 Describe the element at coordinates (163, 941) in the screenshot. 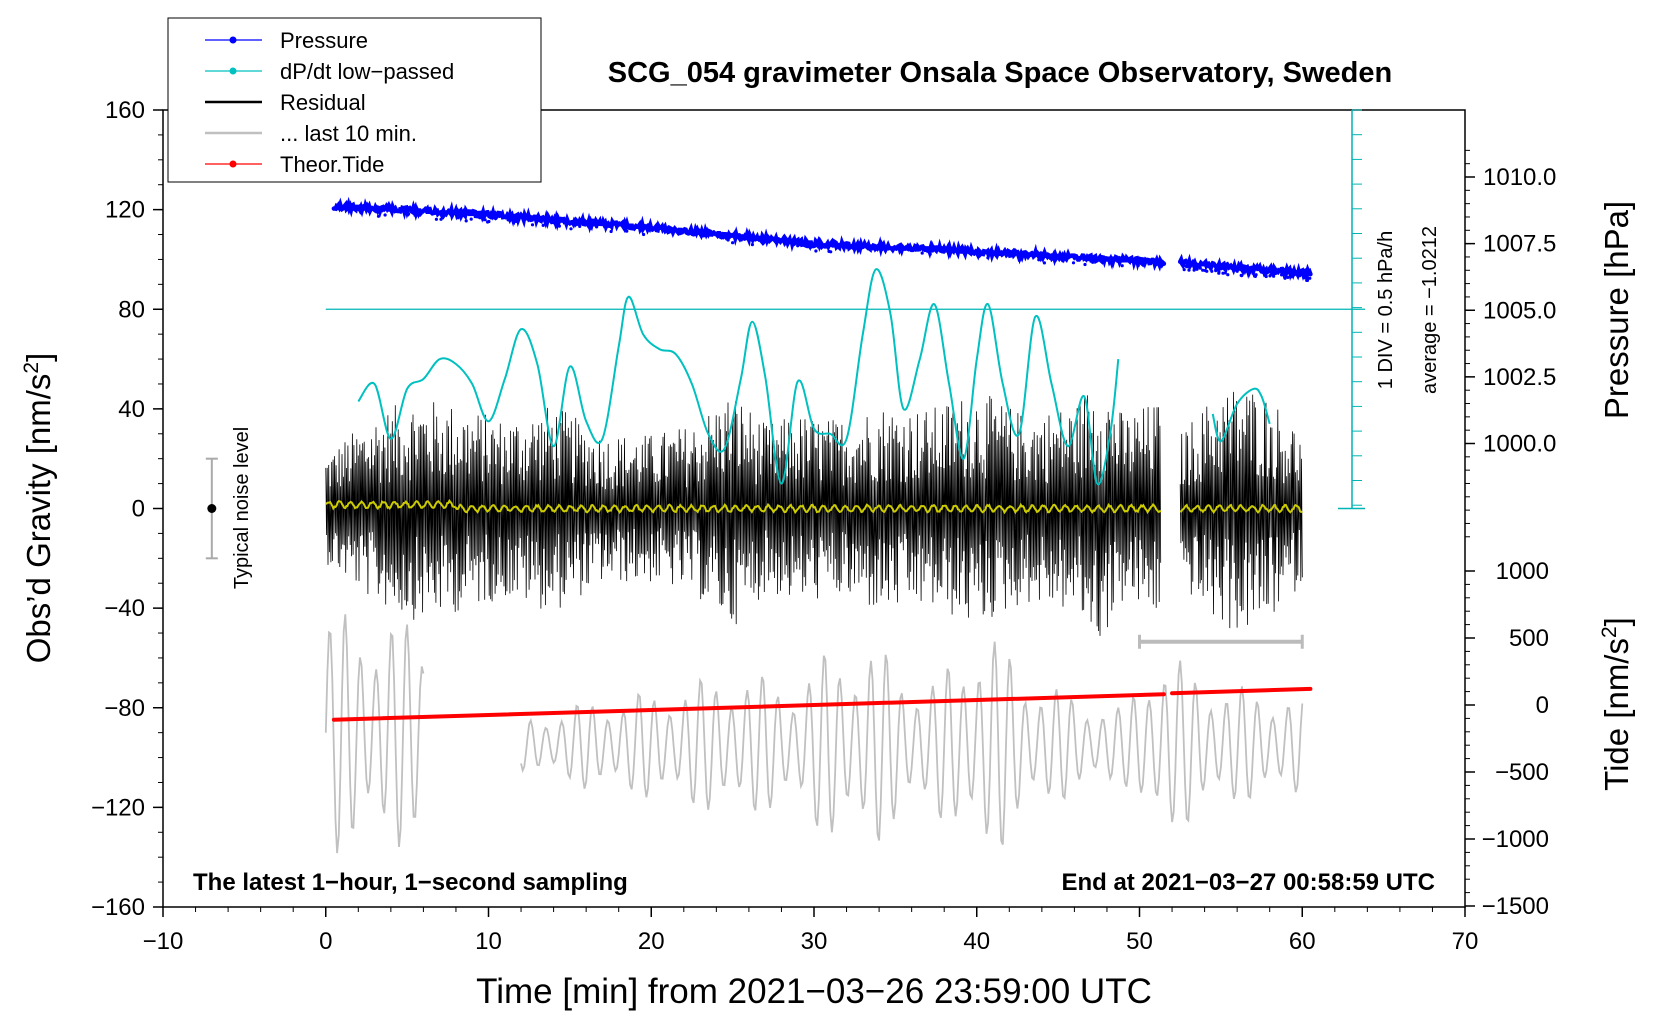

I see `x-tick-label: −10` at that location.